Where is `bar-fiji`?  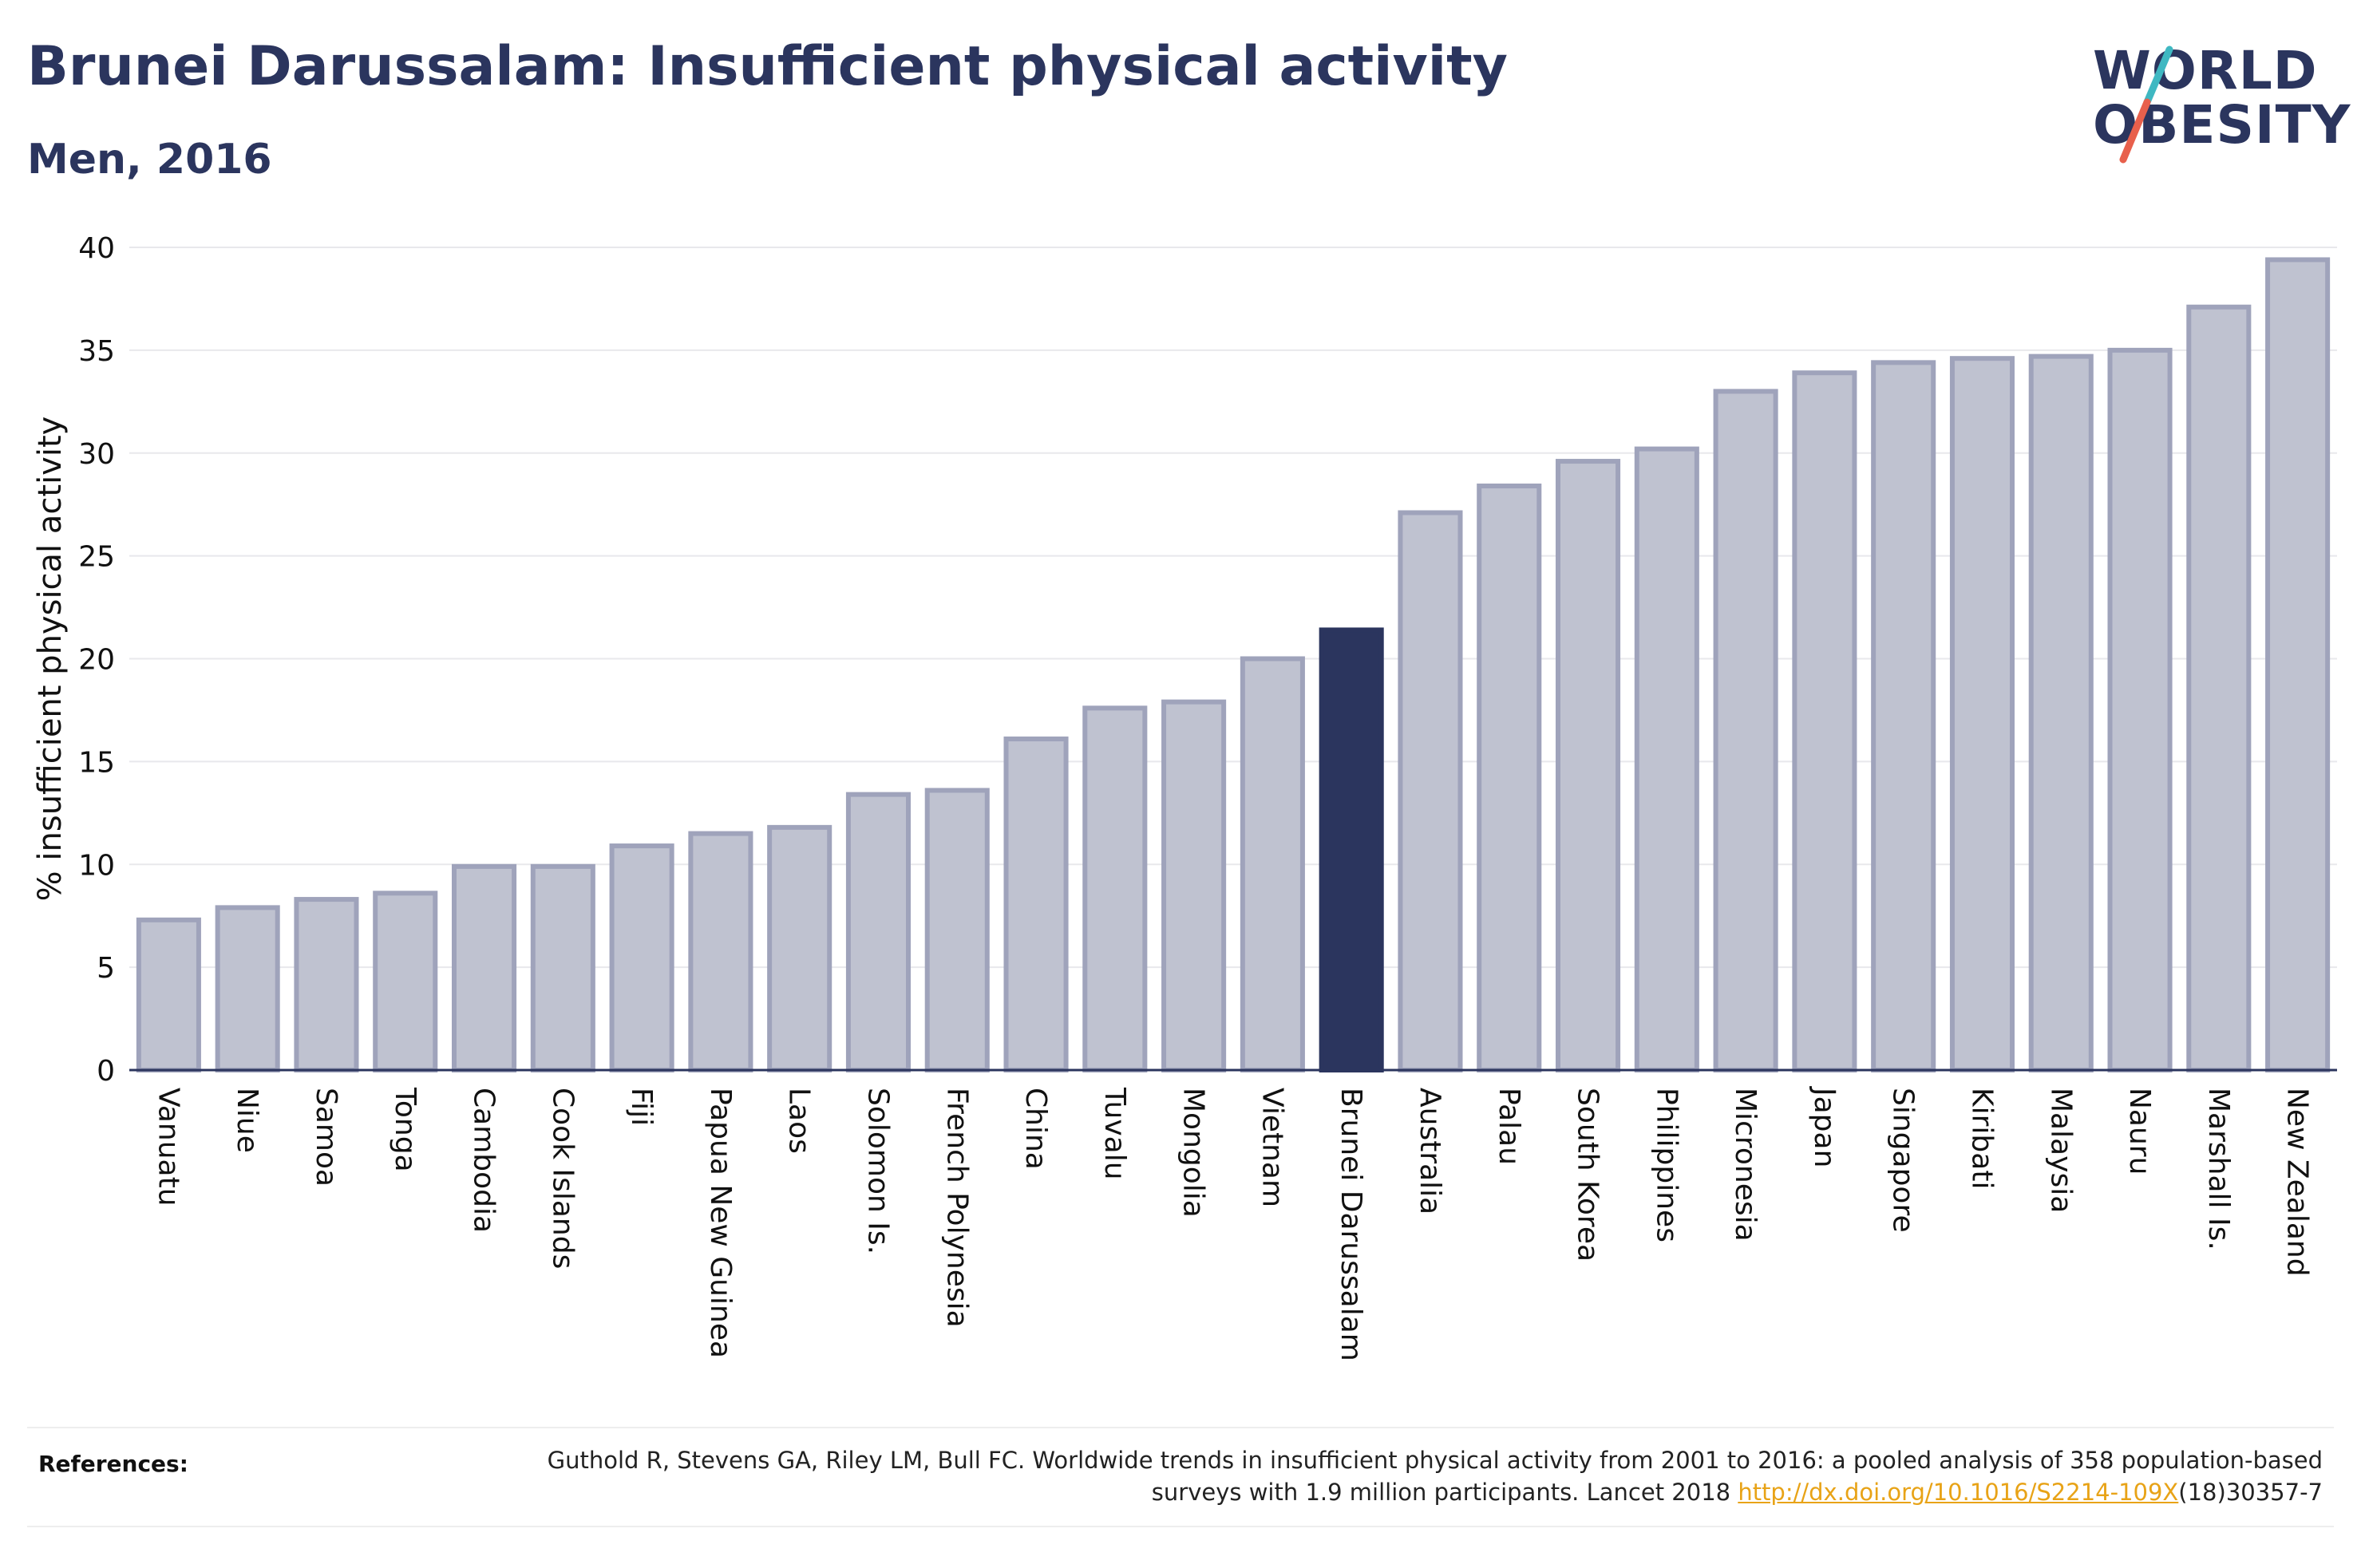 bar-fiji is located at coordinates (641, 957).